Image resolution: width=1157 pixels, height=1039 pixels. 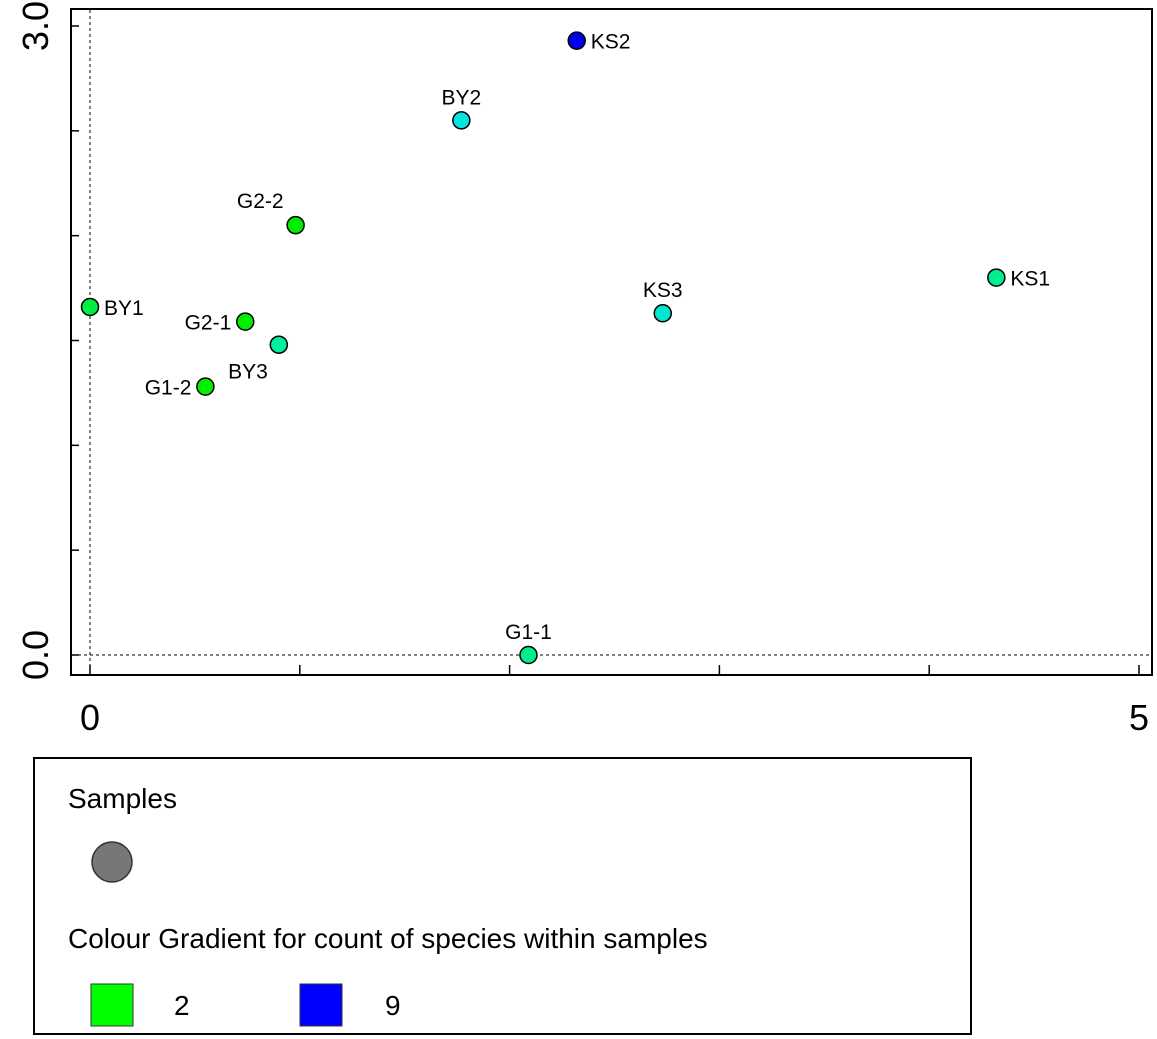 What do you see at coordinates (528, 632) in the screenshot?
I see `sample-label-g1-1: G1-1` at bounding box center [528, 632].